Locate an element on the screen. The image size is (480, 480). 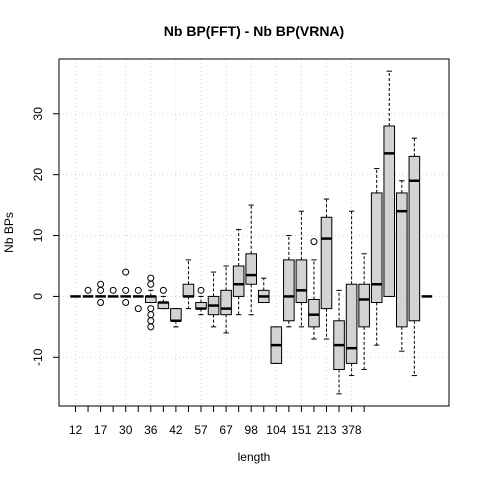
x-tick-label: 17 is located at coordinates (101, 430).